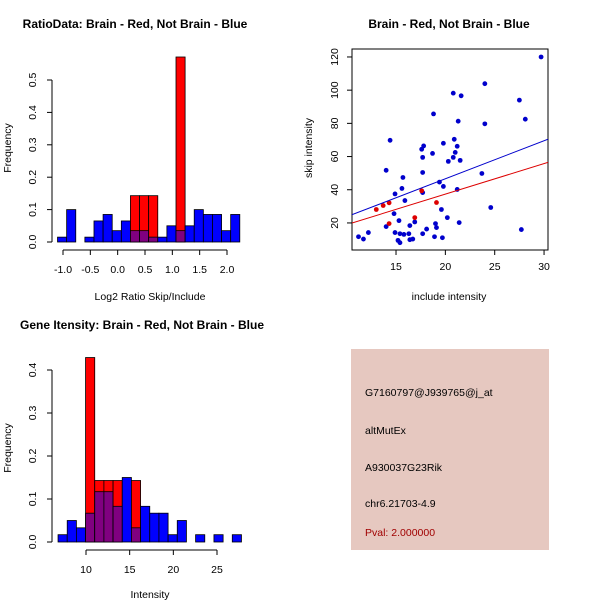 This screenshot has height=600, width=600. What do you see at coordinates (199, 270) in the screenshot?
I see `x-tick-label: 1.5` at bounding box center [199, 270].